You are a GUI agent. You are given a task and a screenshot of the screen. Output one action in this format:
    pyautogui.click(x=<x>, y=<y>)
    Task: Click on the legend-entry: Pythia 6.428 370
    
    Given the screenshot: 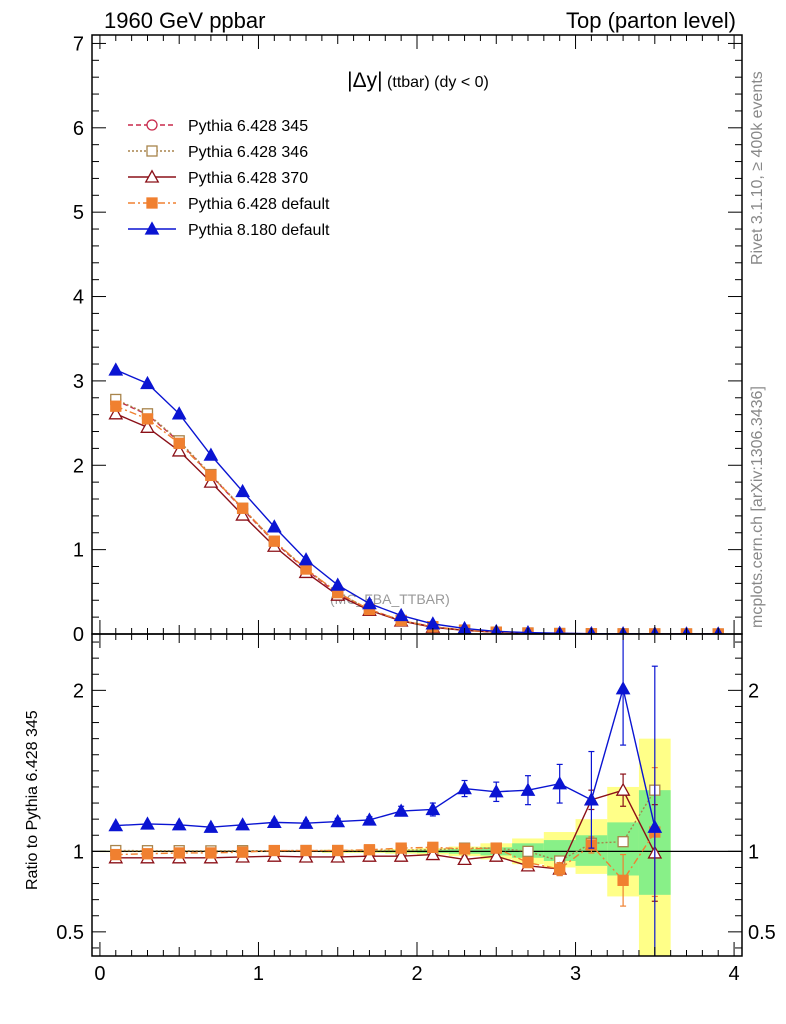 What is the action you would take?
    pyautogui.click(x=218, y=178)
    